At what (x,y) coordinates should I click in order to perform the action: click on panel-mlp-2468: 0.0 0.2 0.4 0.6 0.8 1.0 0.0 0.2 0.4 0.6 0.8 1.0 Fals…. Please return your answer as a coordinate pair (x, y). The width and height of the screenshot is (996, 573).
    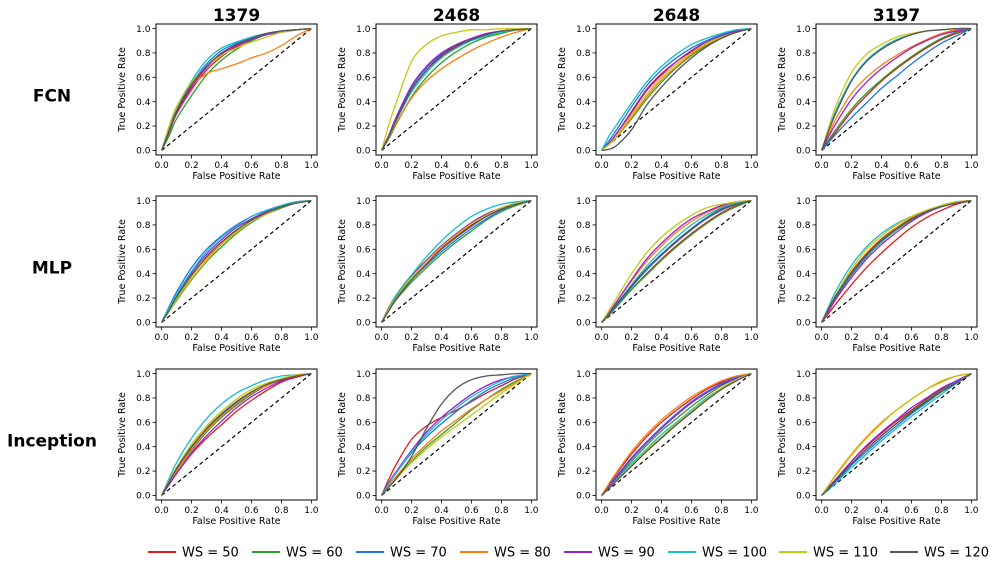
    Looking at the image, I should click on (438, 274).